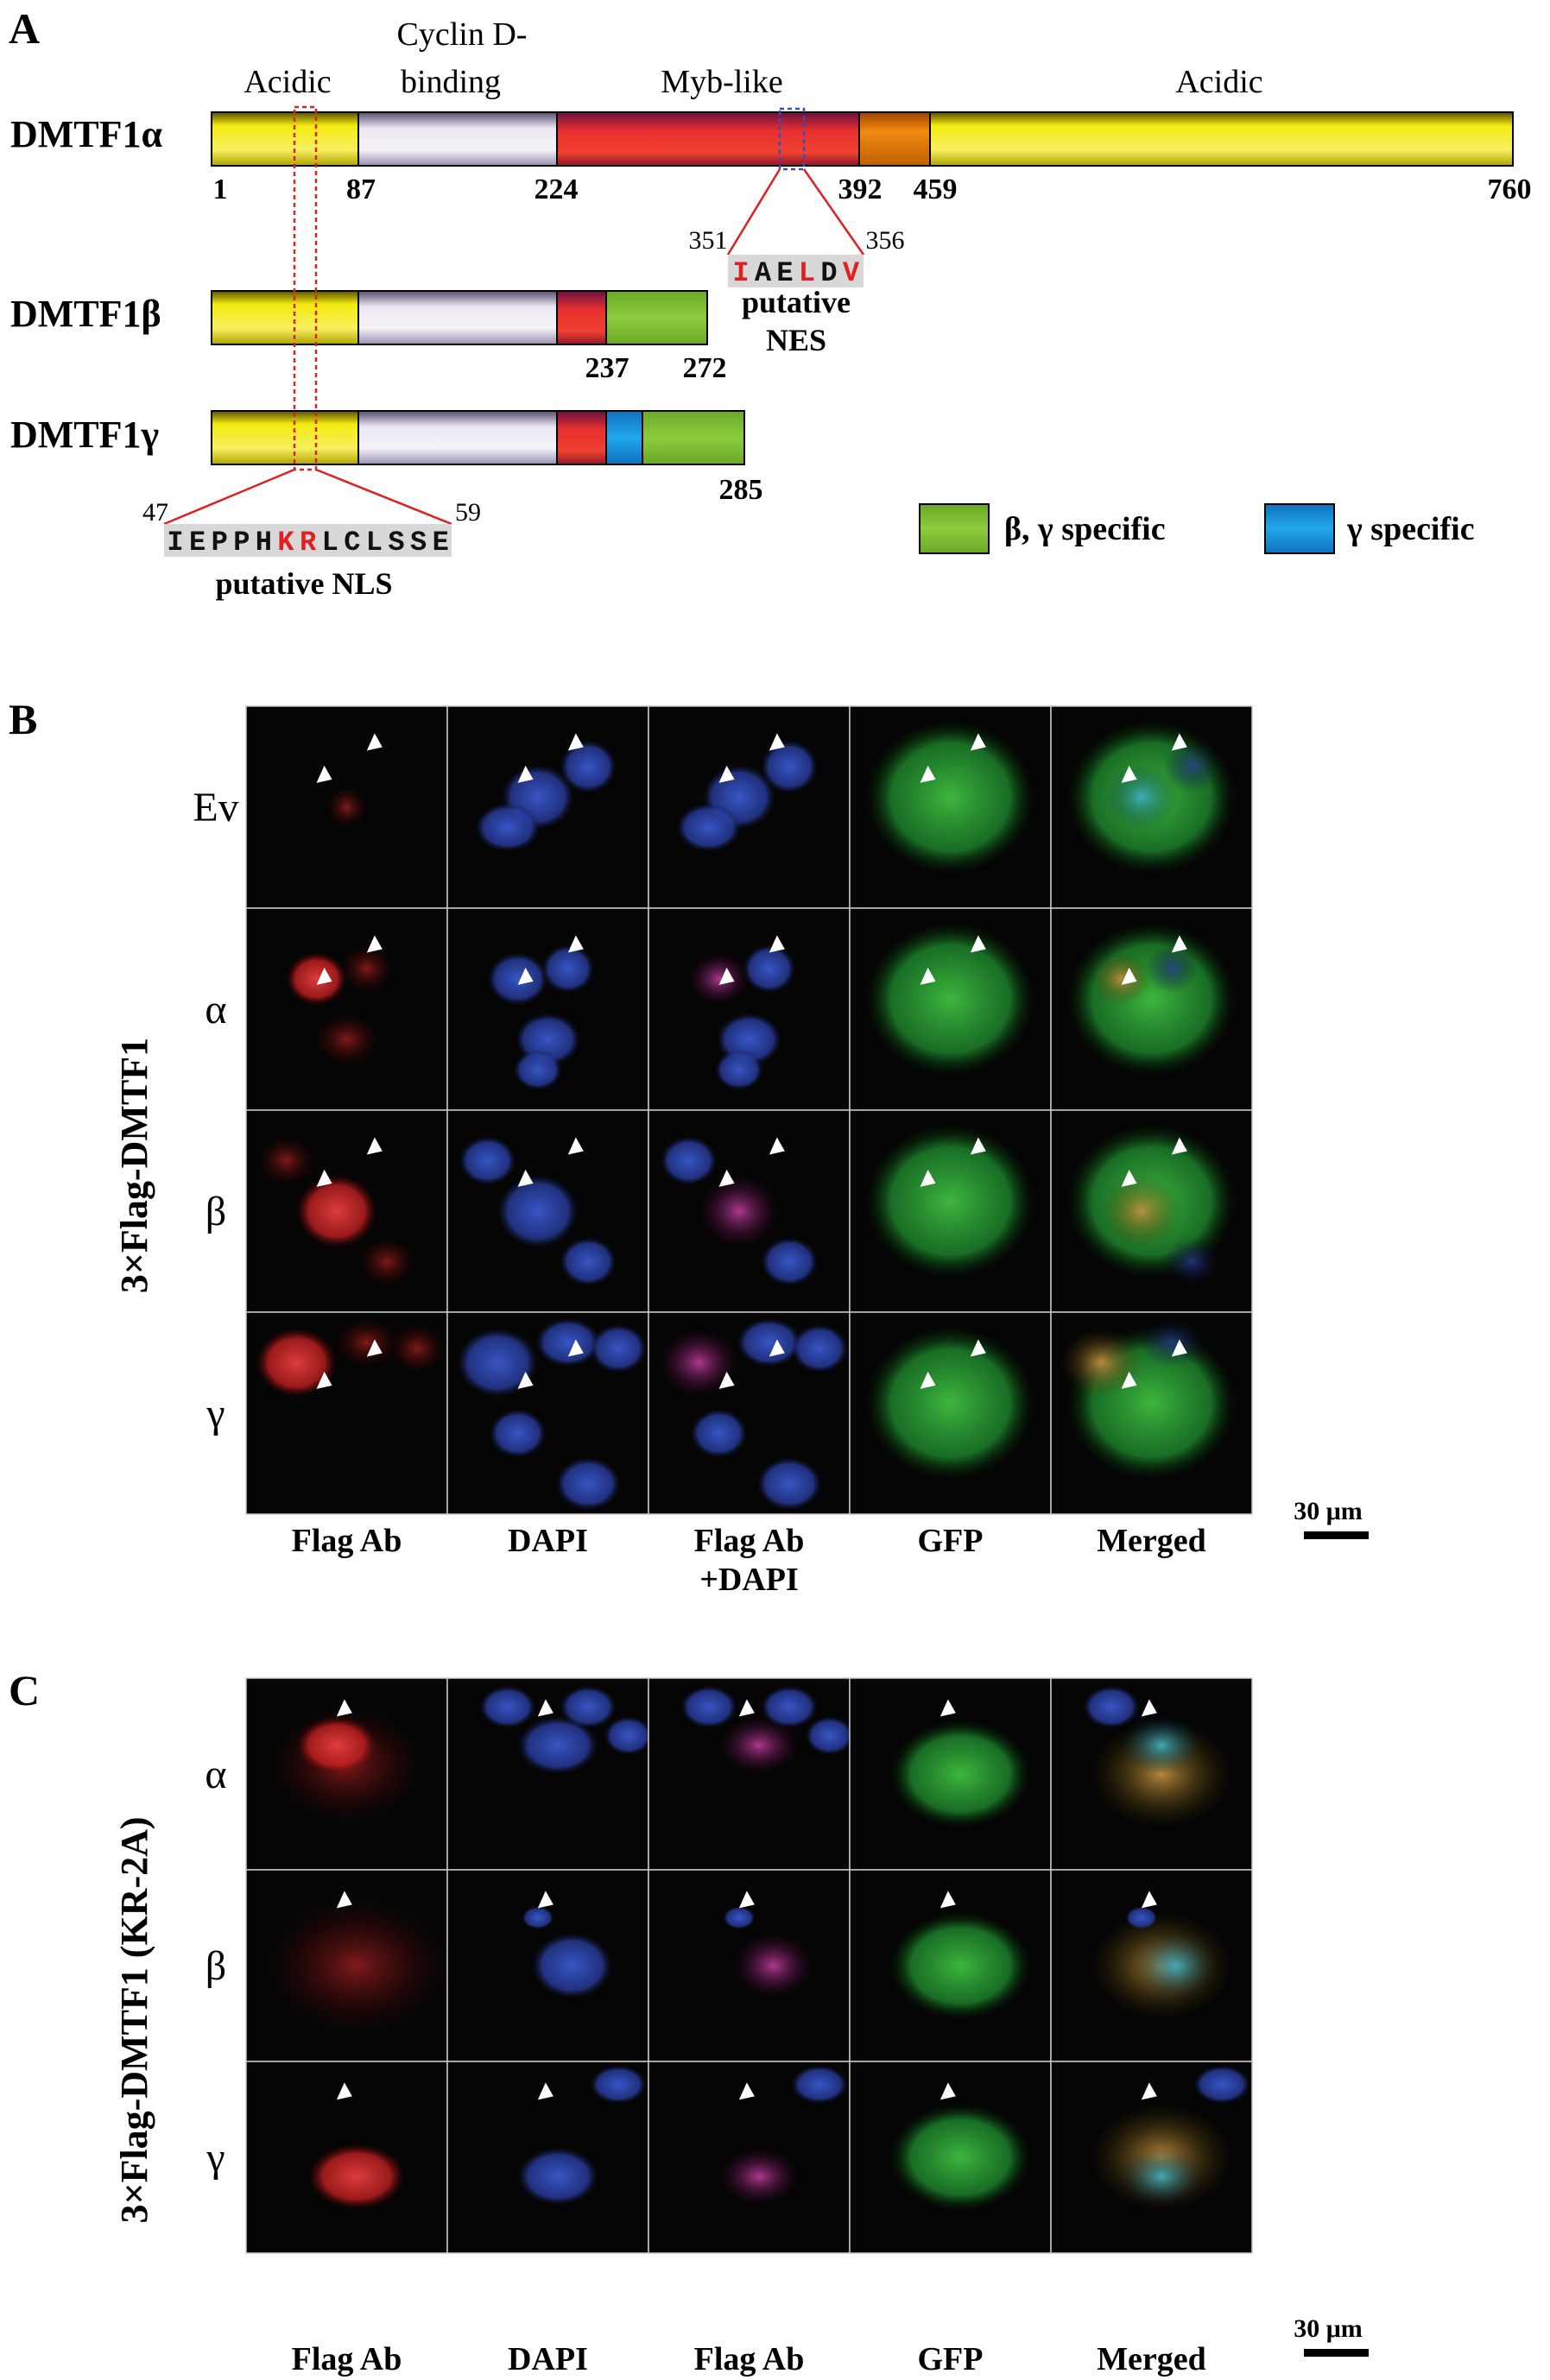 The height and width of the screenshot is (2380, 1550). Describe the element at coordinates (134, 1166) in the screenshot. I see `panel-b-side-label: 3×Flag-DMTF1` at that location.